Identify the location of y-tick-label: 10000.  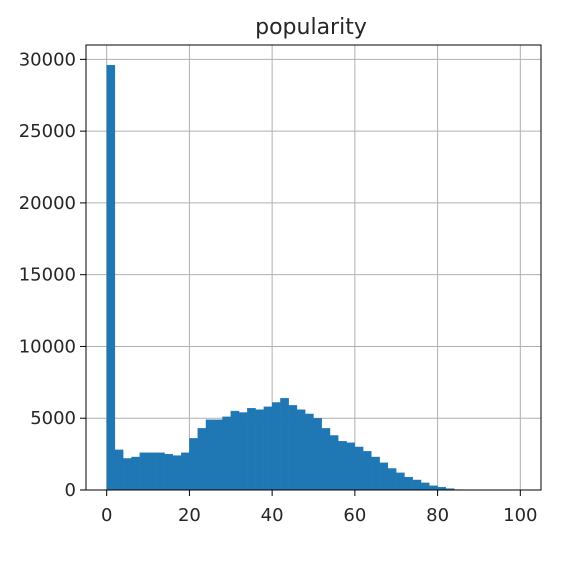
(47, 346).